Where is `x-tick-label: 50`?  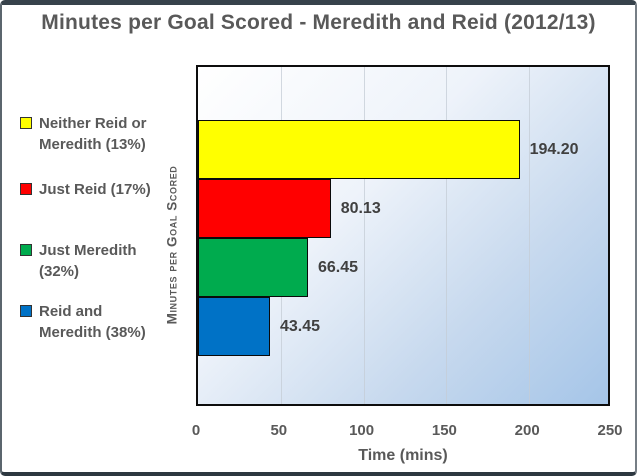 x-tick-label: 50 is located at coordinates (279, 430).